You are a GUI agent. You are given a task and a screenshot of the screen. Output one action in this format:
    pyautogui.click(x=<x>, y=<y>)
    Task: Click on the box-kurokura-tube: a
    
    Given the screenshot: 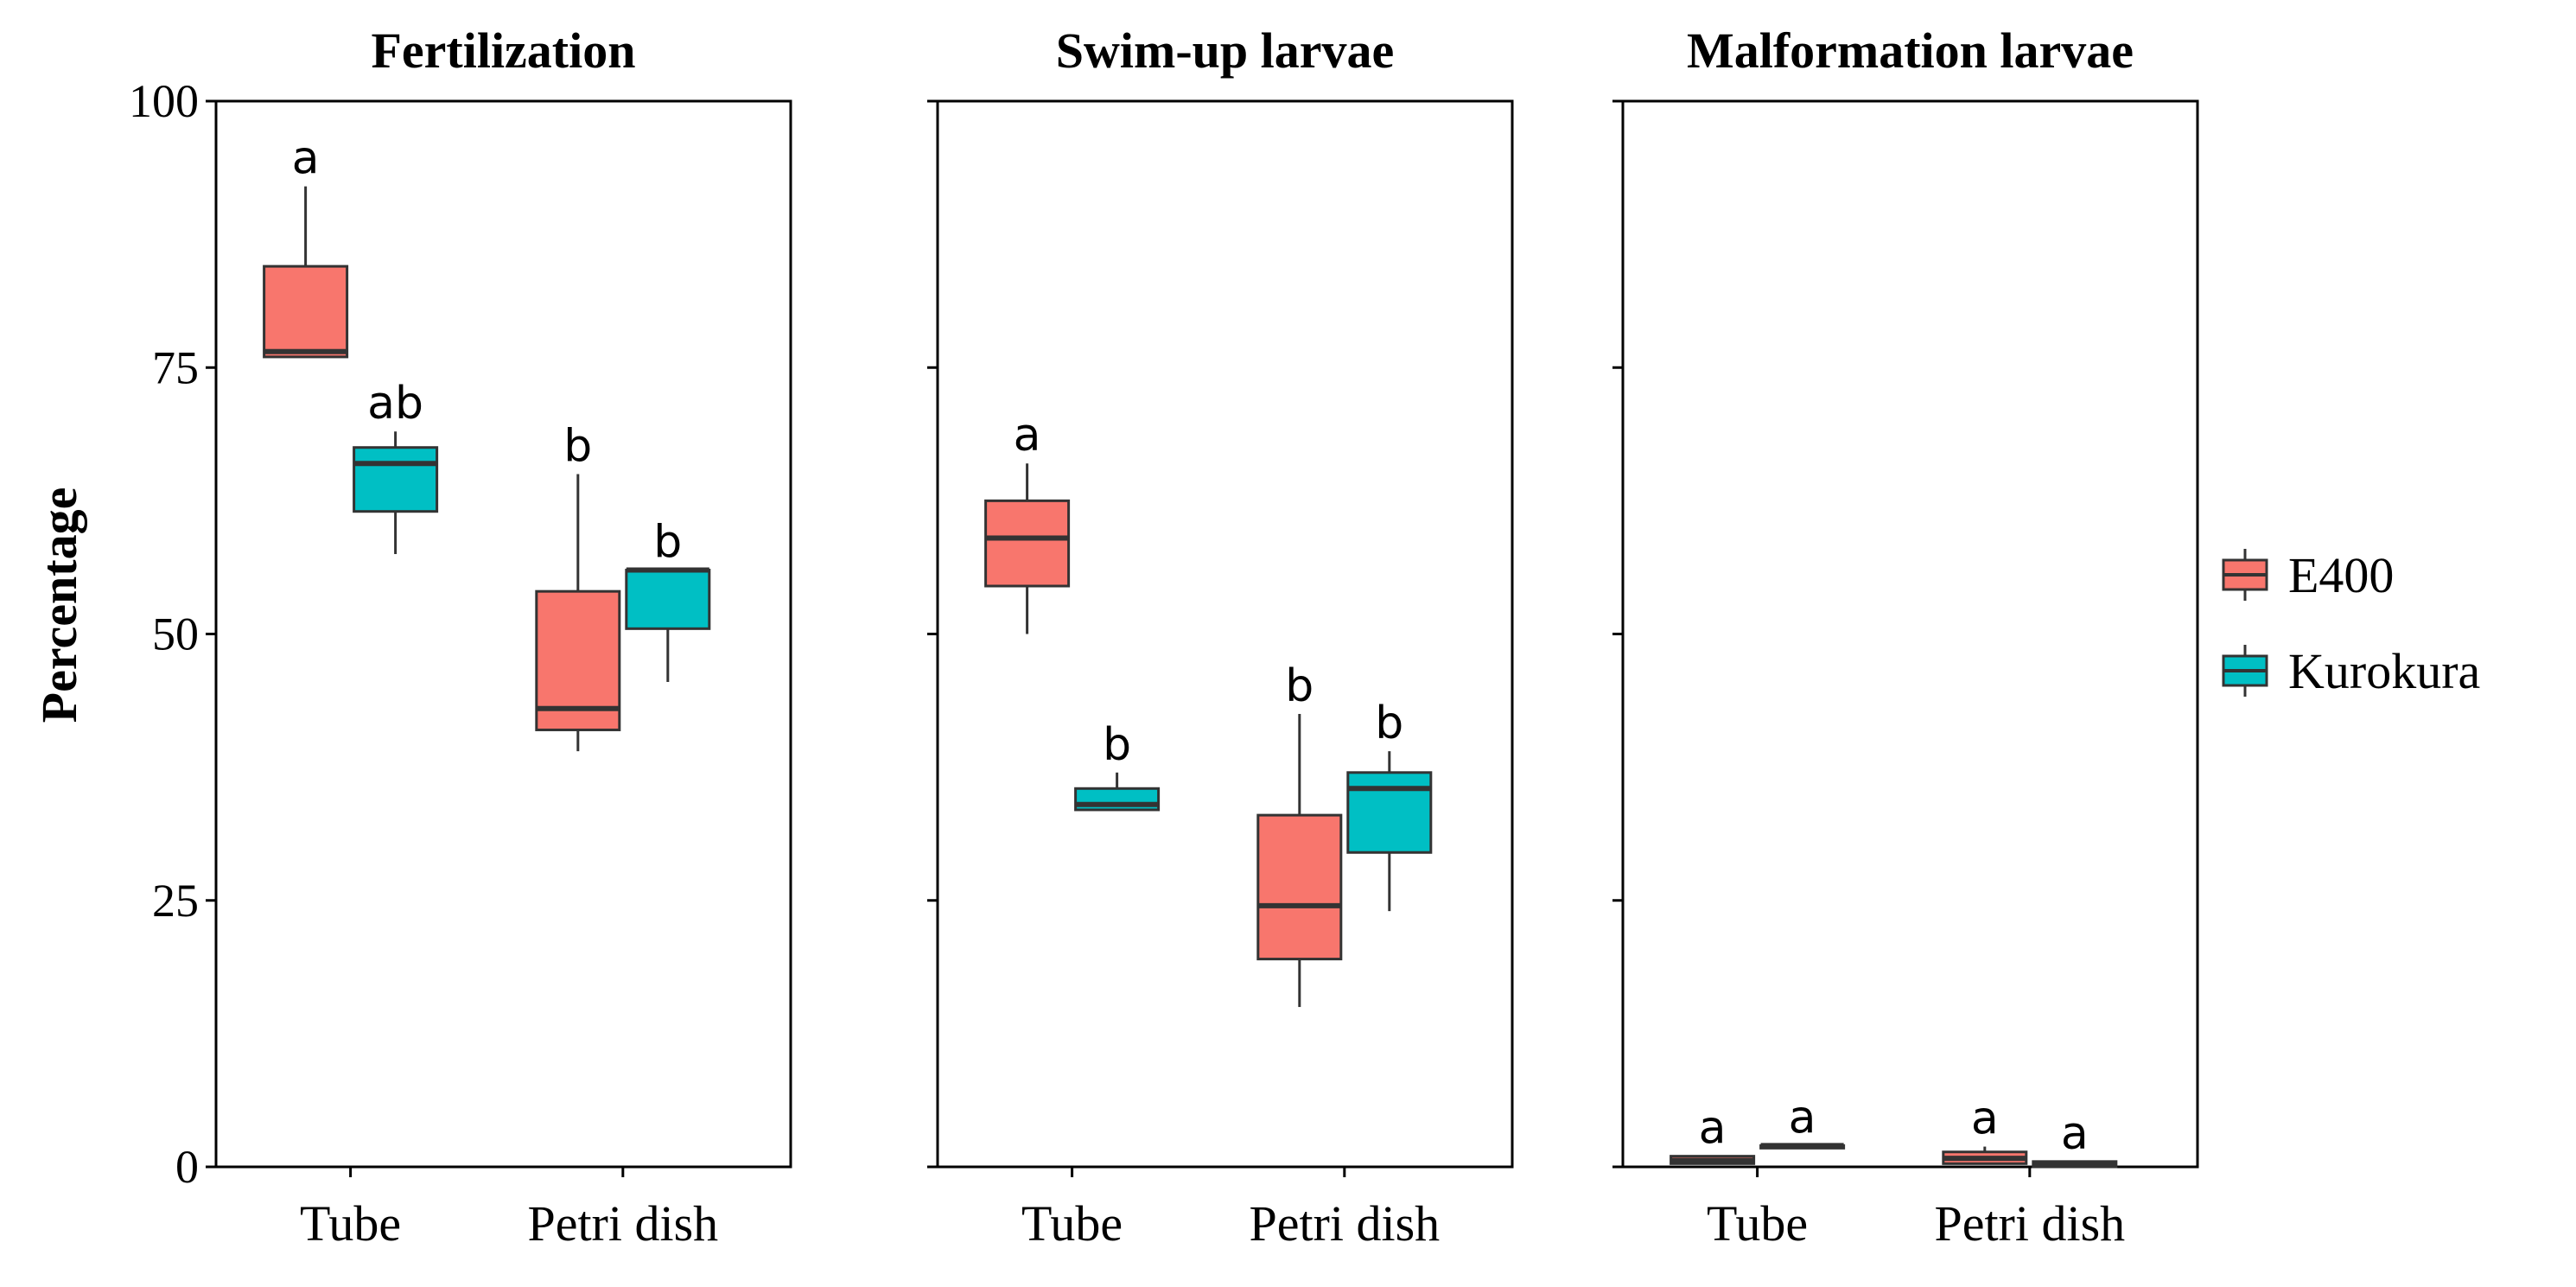 What is the action you would take?
    pyautogui.click(x=1803, y=1121)
    